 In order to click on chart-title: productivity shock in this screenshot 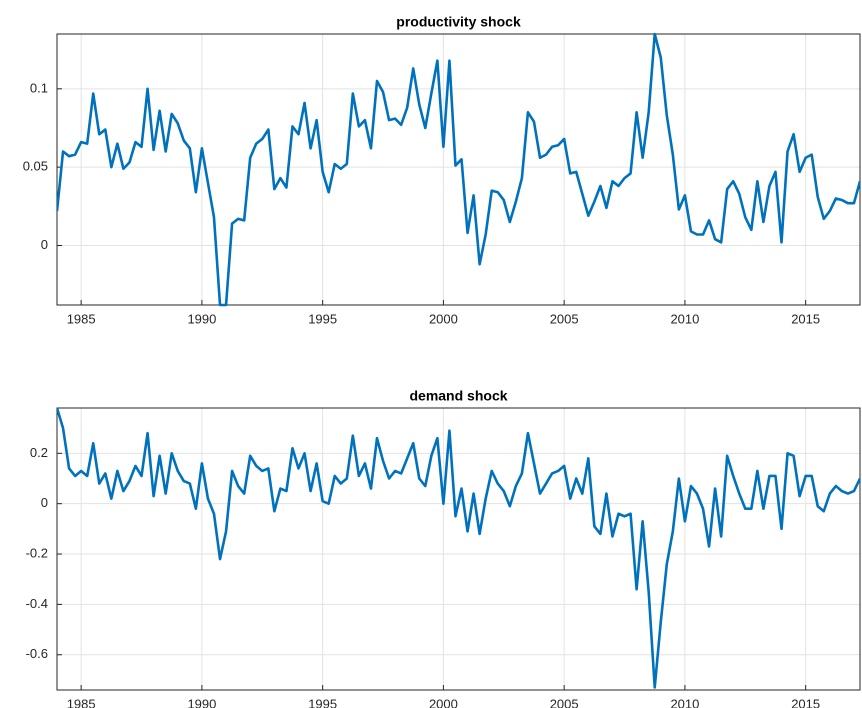, I will do `click(458, 22)`.